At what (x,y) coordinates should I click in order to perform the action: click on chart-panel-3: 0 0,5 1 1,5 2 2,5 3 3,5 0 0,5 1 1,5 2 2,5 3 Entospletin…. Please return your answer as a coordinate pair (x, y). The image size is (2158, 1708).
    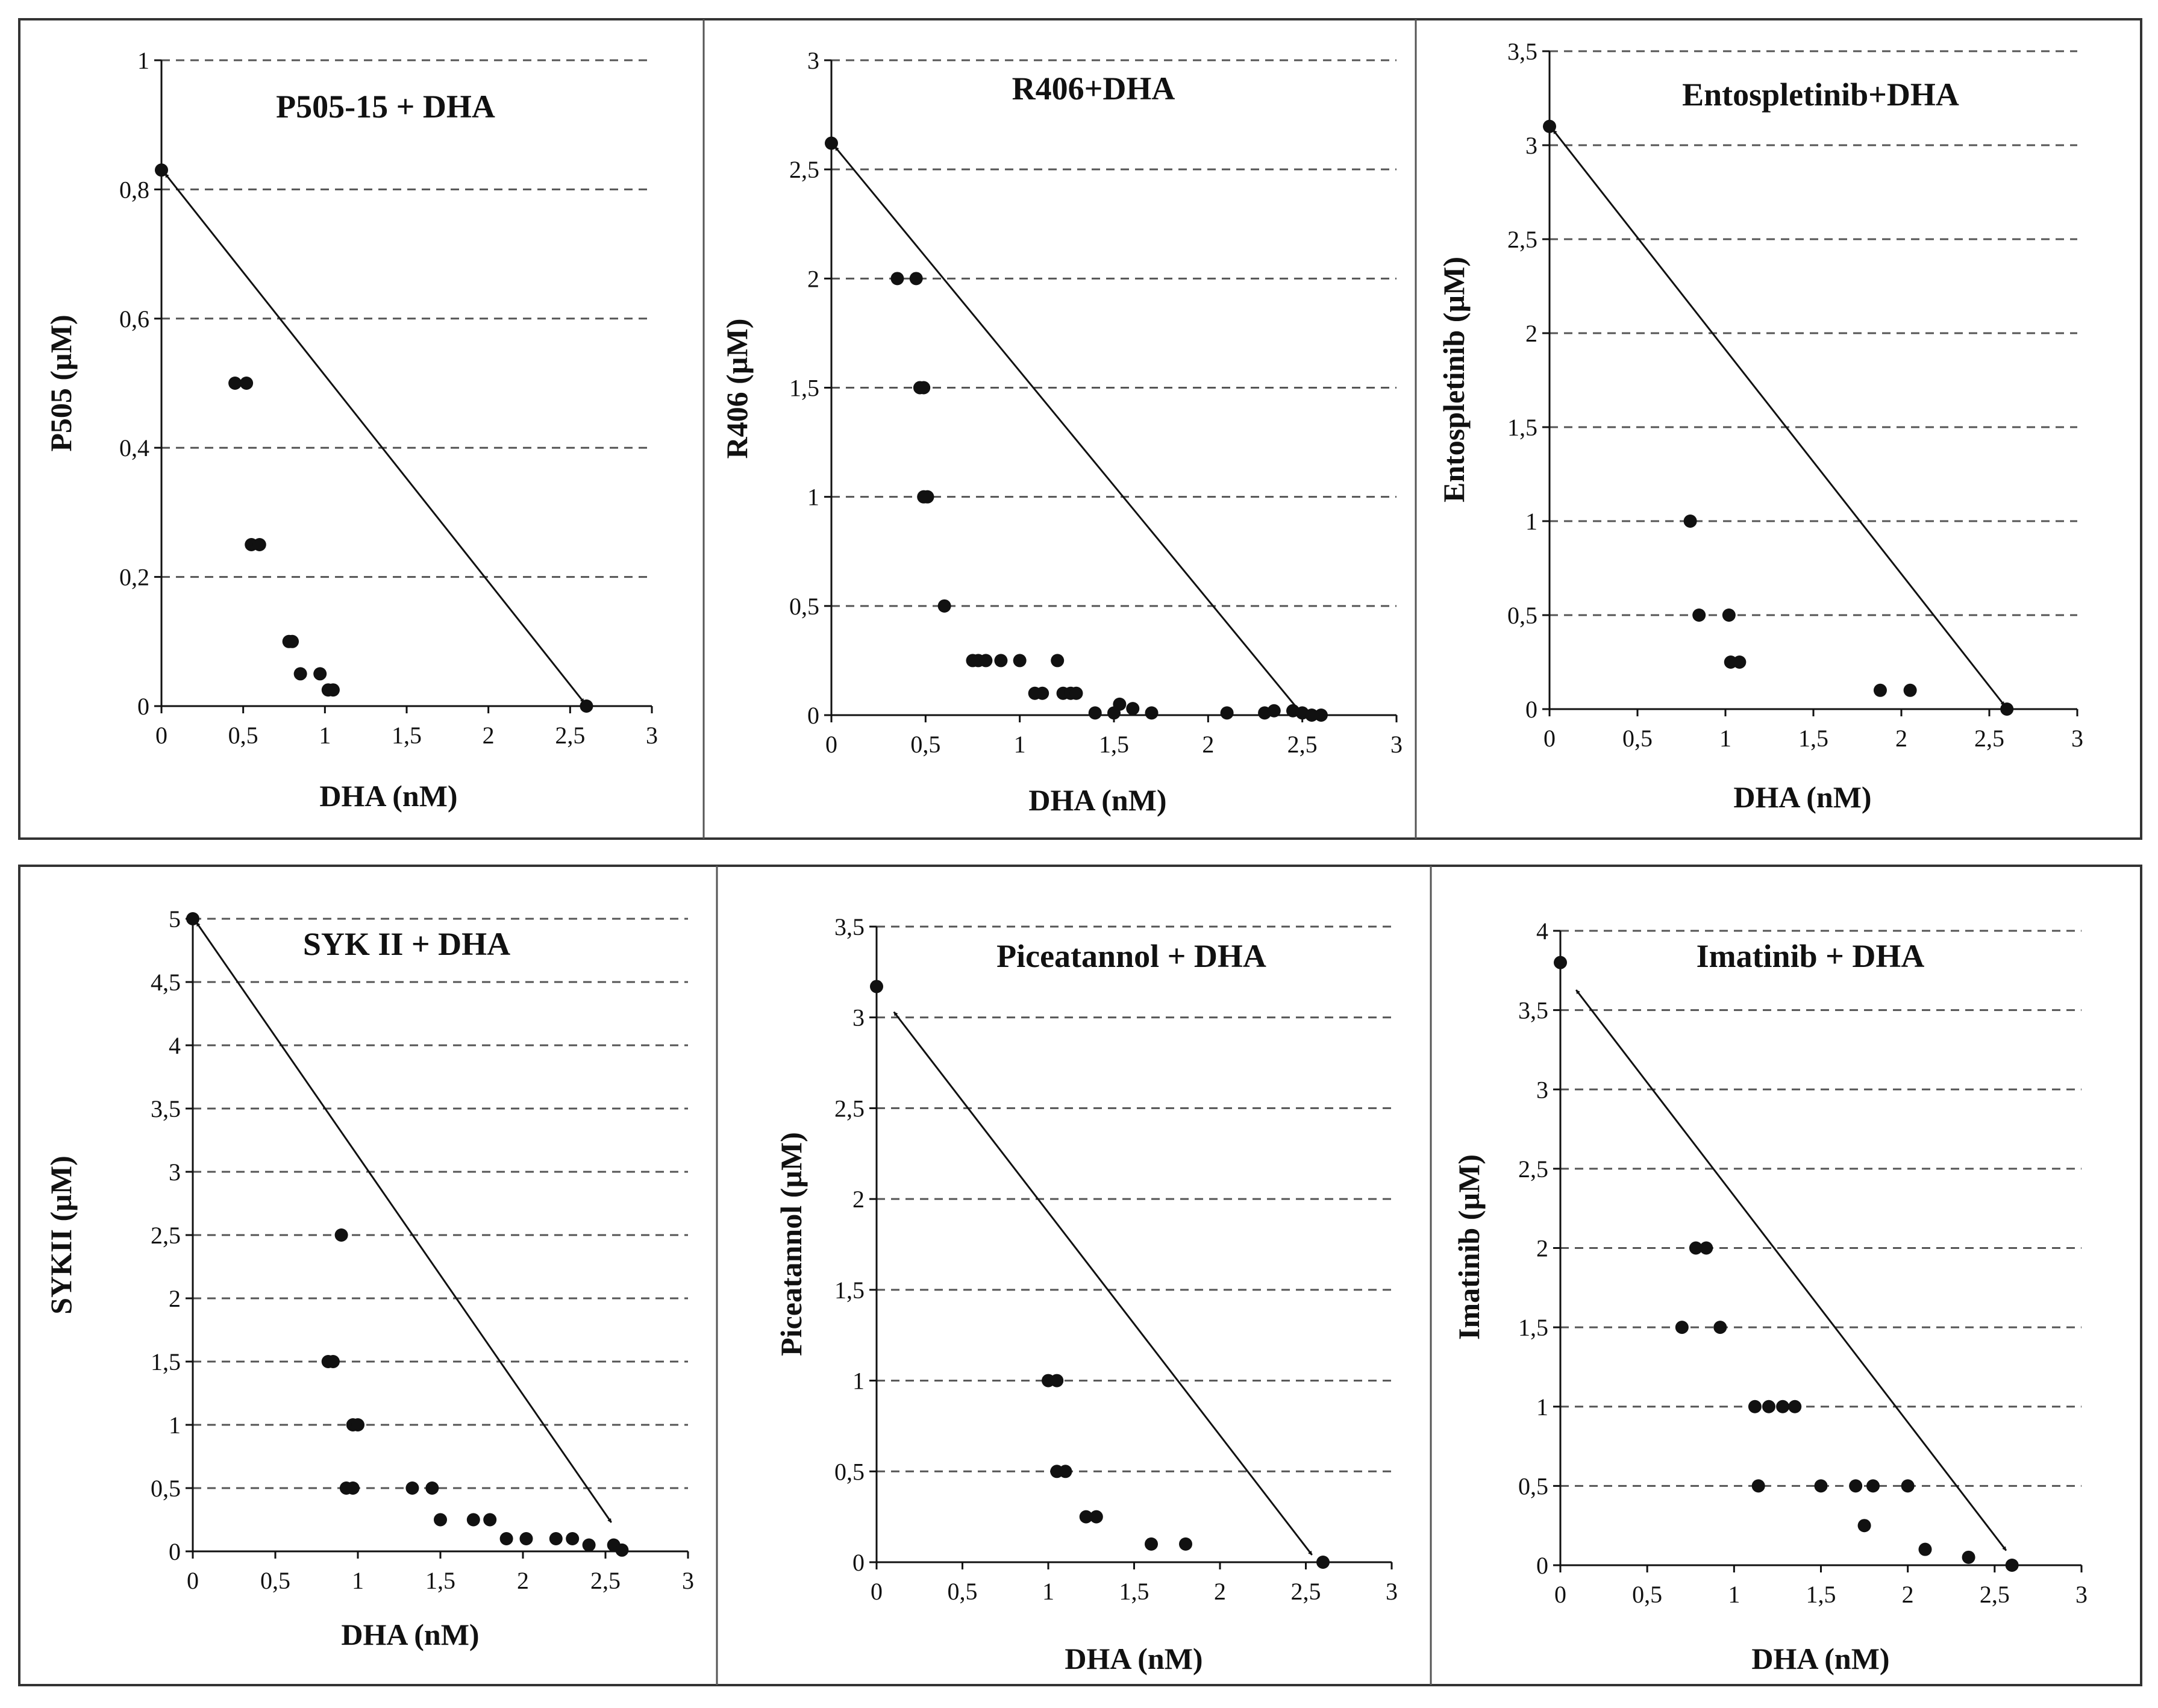
    Looking at the image, I should click on (1760, 426).